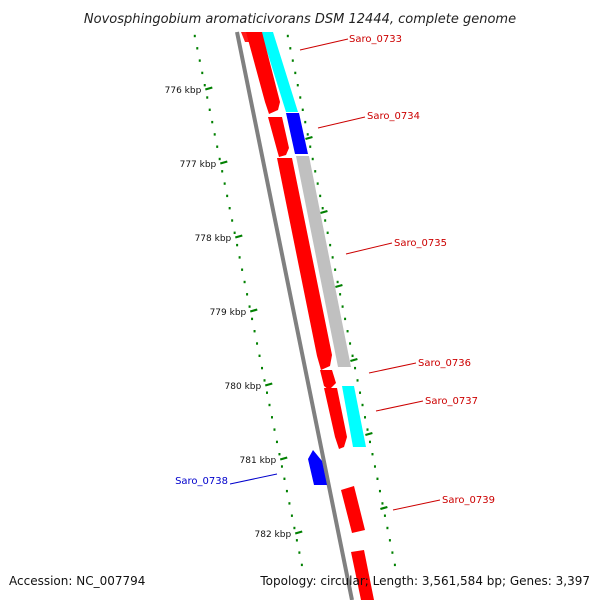 The width and height of the screenshot is (600, 600). I want to click on gene-label-saro-0738: Saro_0738, so click(201, 481).